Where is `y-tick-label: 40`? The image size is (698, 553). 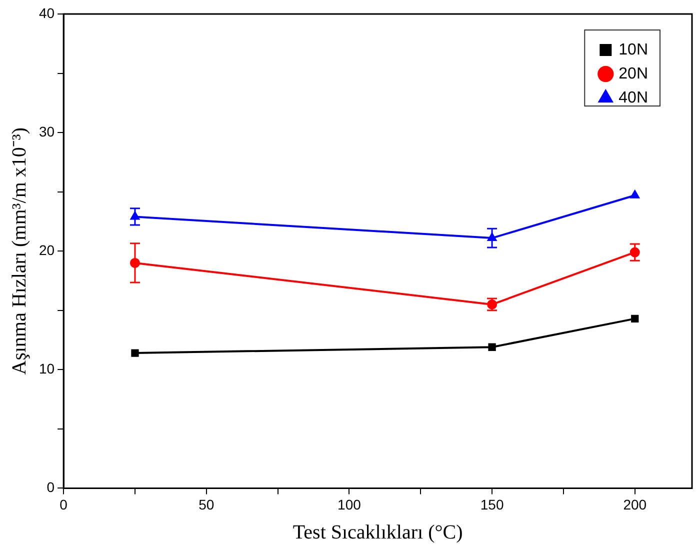
y-tick-label: 40 is located at coordinates (46, 12).